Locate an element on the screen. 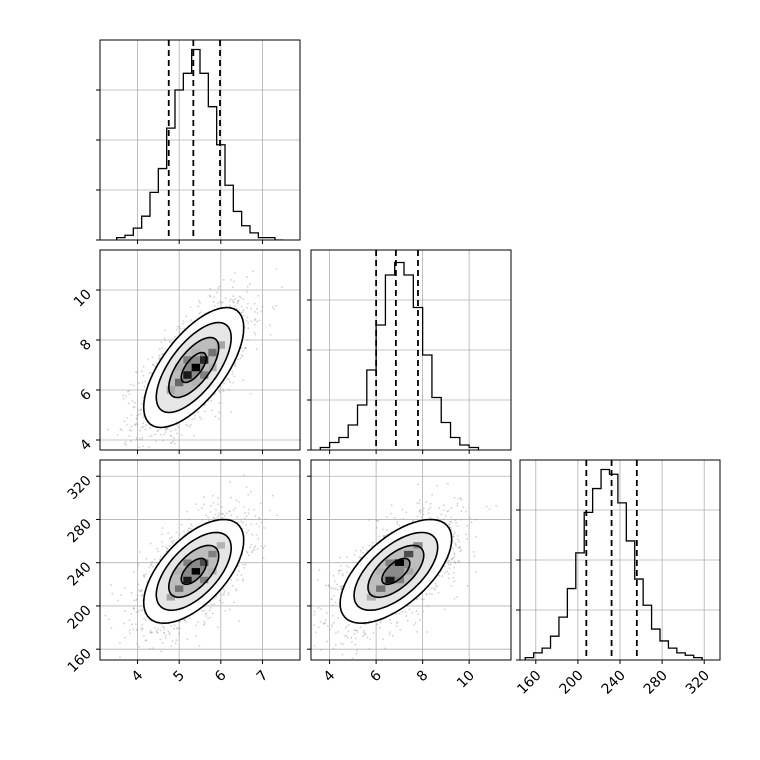 This screenshot has width=760, height=760. y-tick-label: 160 is located at coordinates (80, 661).